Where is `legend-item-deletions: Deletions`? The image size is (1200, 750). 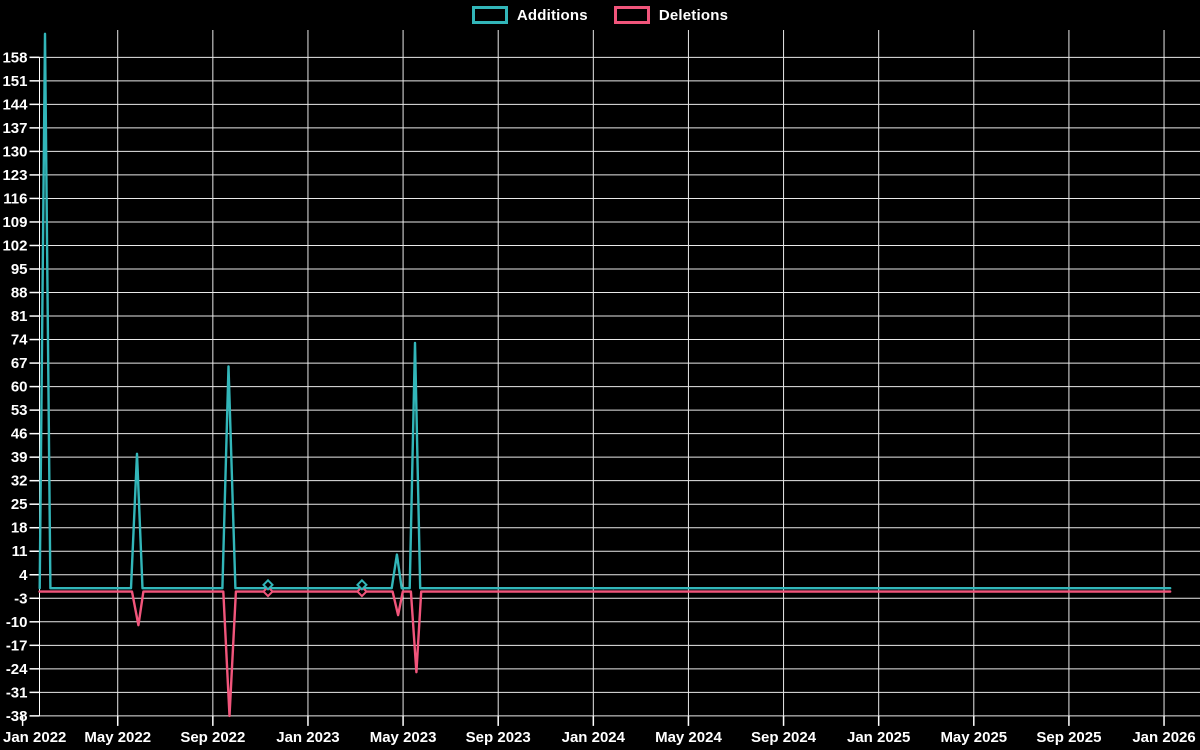 legend-item-deletions: Deletions is located at coordinates (671, 15).